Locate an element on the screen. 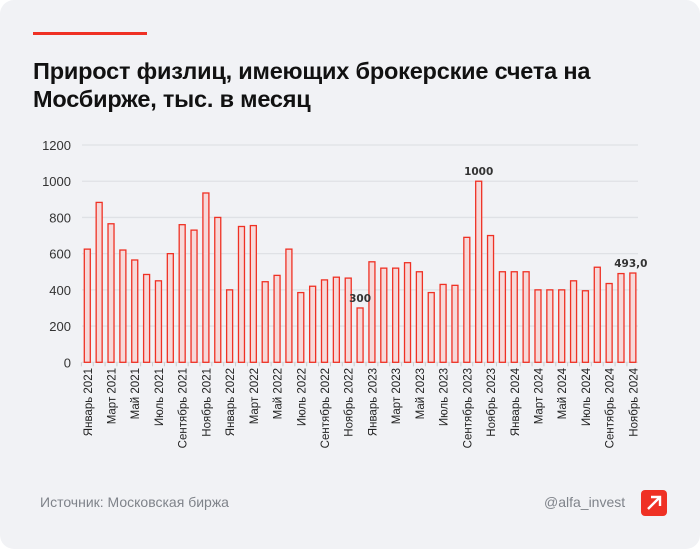 Image resolution: width=700 pixels, height=549 pixels. x-tick-label: Январь 2022 is located at coordinates (231, 402).